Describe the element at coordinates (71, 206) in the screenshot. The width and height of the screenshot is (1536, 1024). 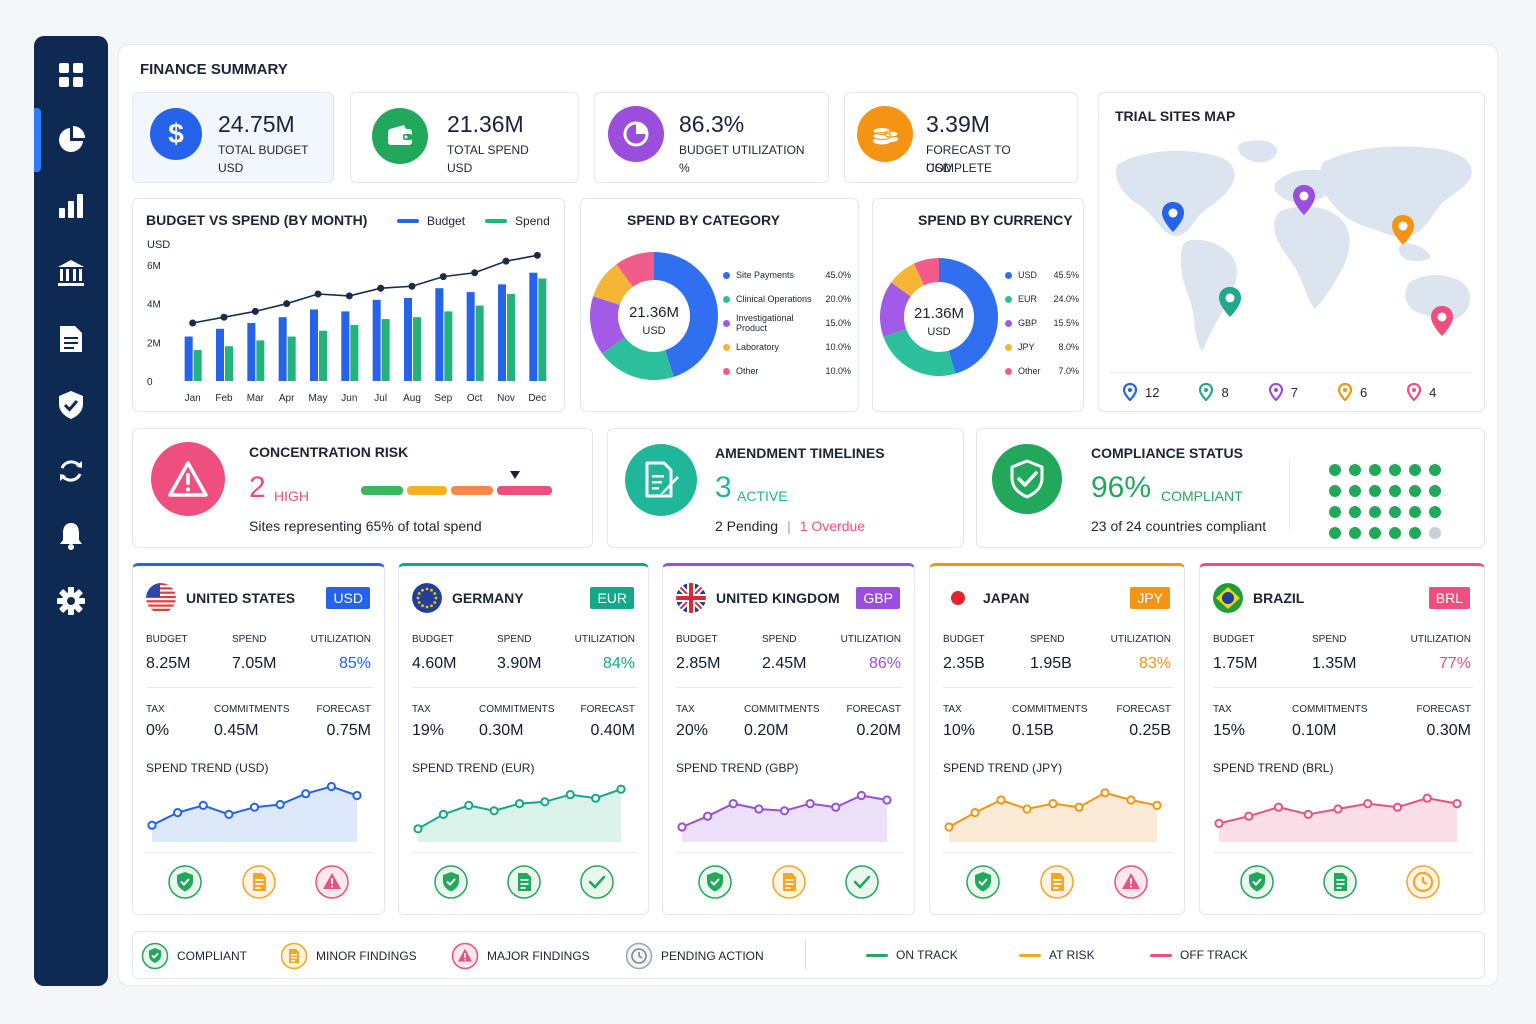
I see `bar-chart-icon` at that location.